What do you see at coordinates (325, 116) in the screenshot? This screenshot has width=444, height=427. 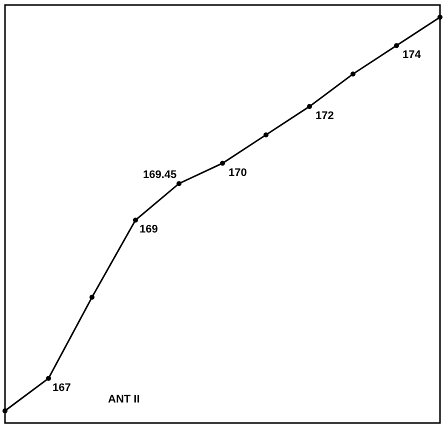 I see `annotation: 172` at bounding box center [325, 116].